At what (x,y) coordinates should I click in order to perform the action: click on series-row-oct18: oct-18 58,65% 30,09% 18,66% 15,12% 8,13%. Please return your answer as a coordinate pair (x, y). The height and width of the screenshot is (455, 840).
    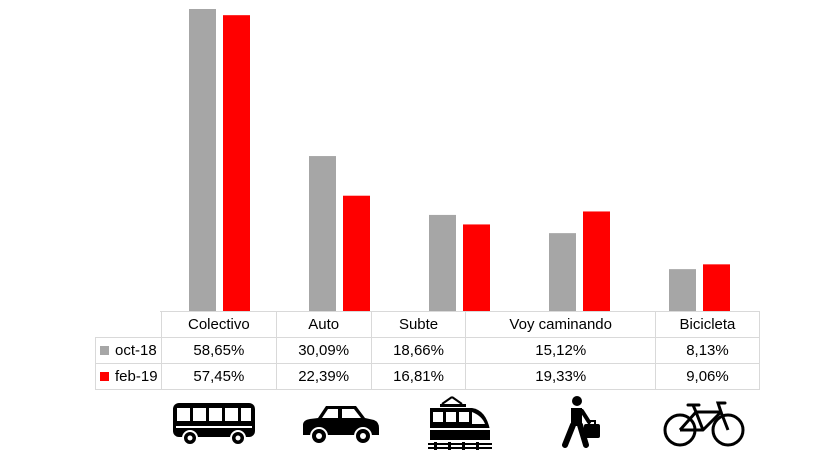
    Looking at the image, I should click on (428, 350).